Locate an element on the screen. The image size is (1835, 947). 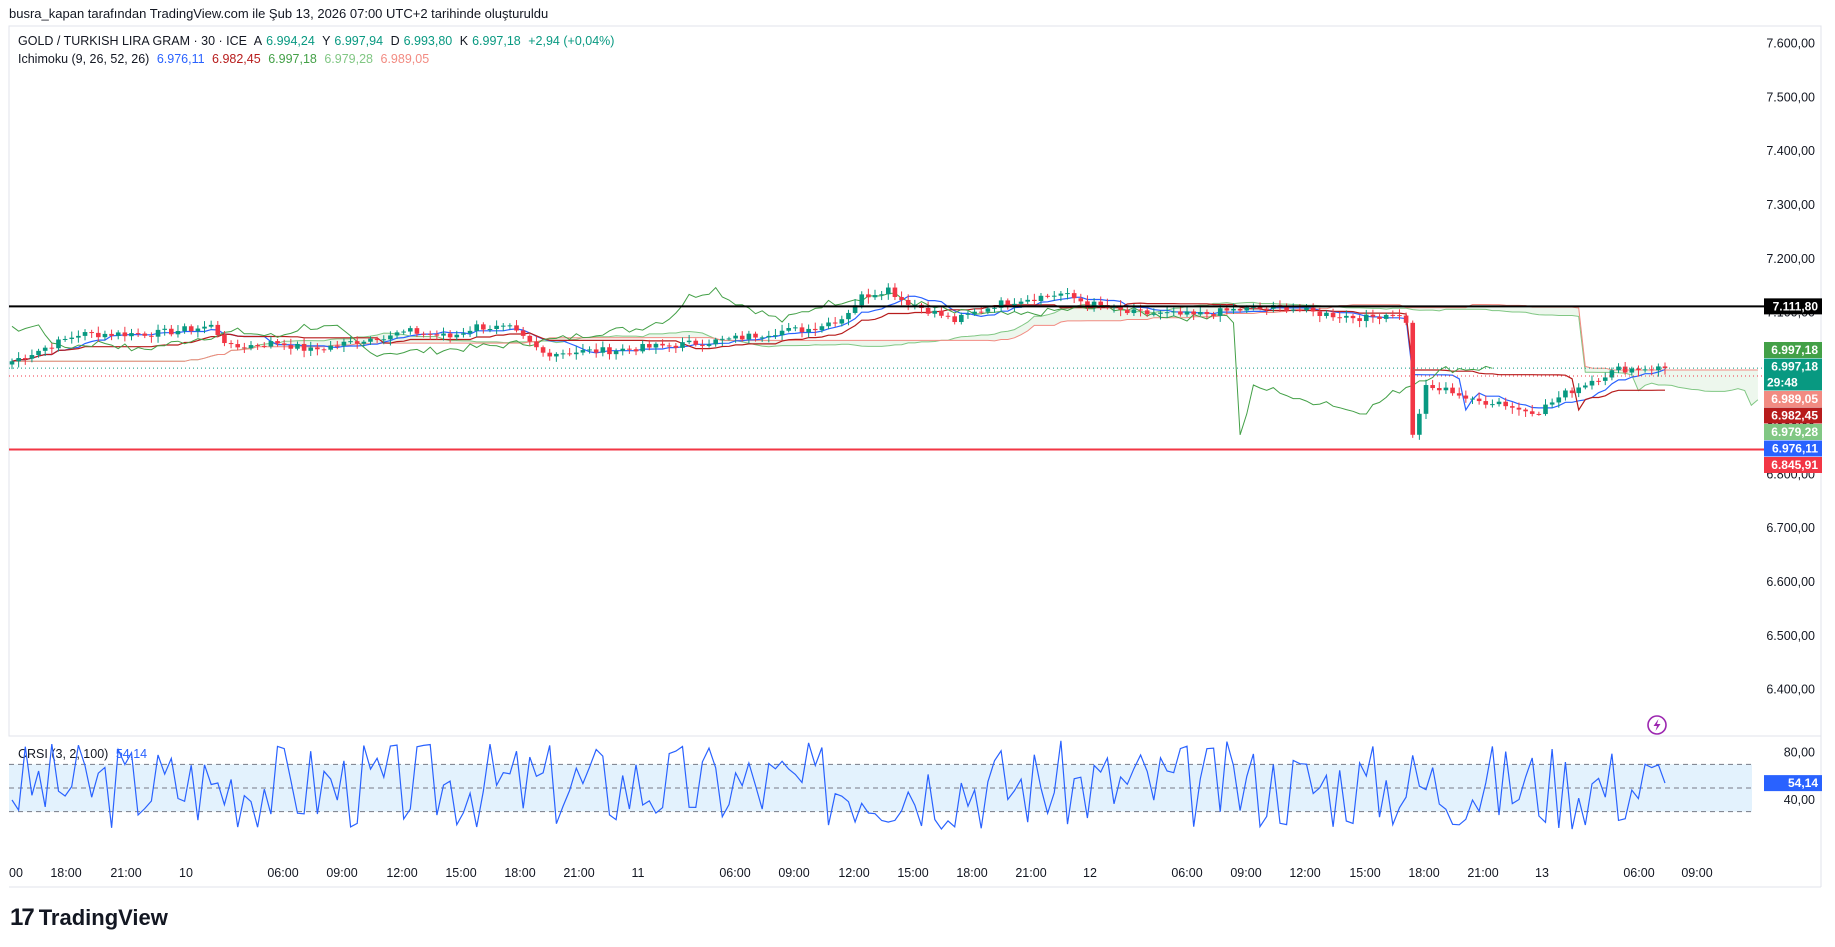
low-value: 6.993,80 is located at coordinates (428, 41).